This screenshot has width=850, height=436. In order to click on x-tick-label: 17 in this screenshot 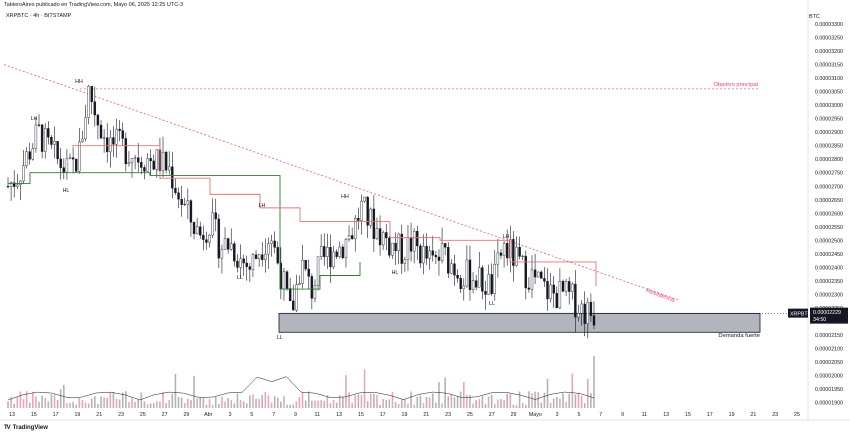, I will do `click(383, 415)`.